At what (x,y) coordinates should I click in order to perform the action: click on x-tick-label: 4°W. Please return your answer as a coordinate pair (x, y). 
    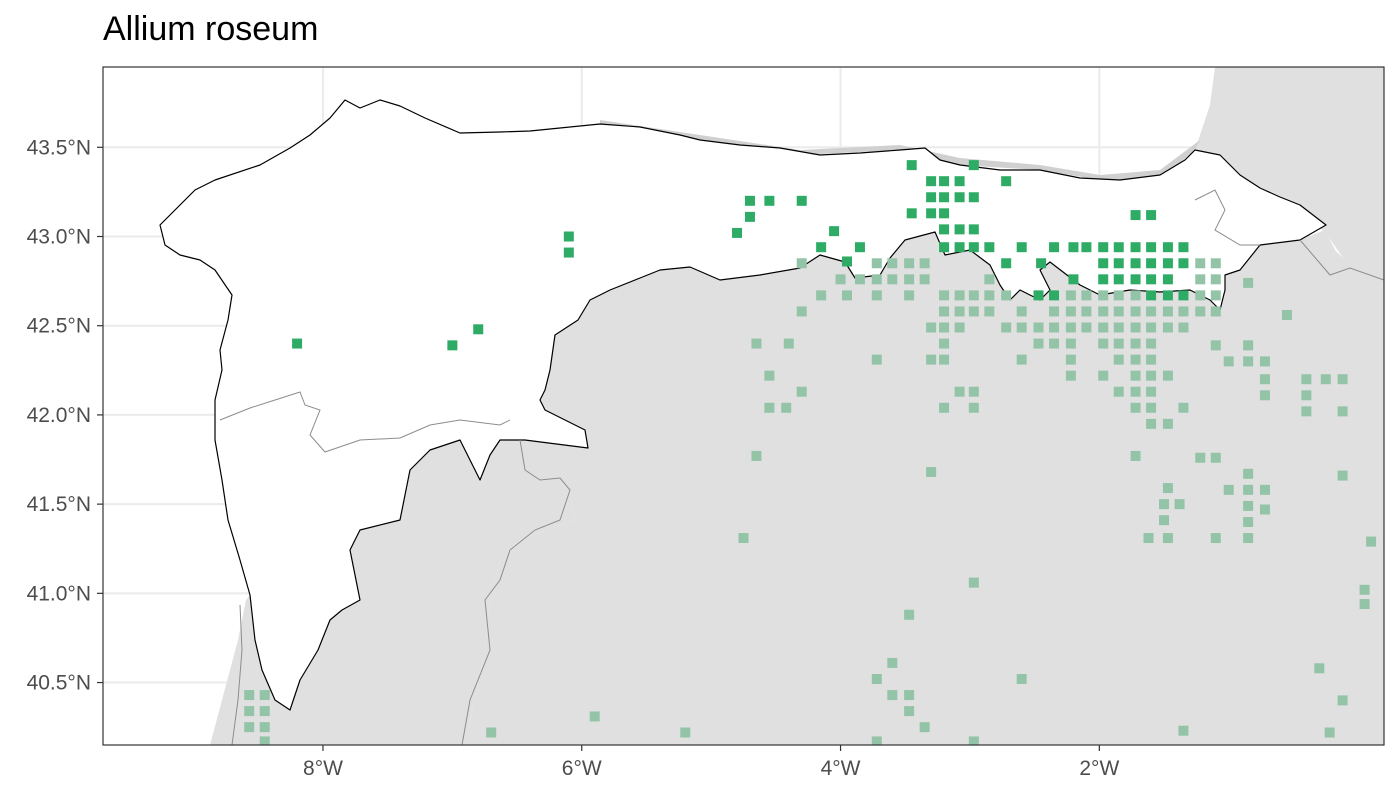
    Looking at the image, I should click on (841, 768).